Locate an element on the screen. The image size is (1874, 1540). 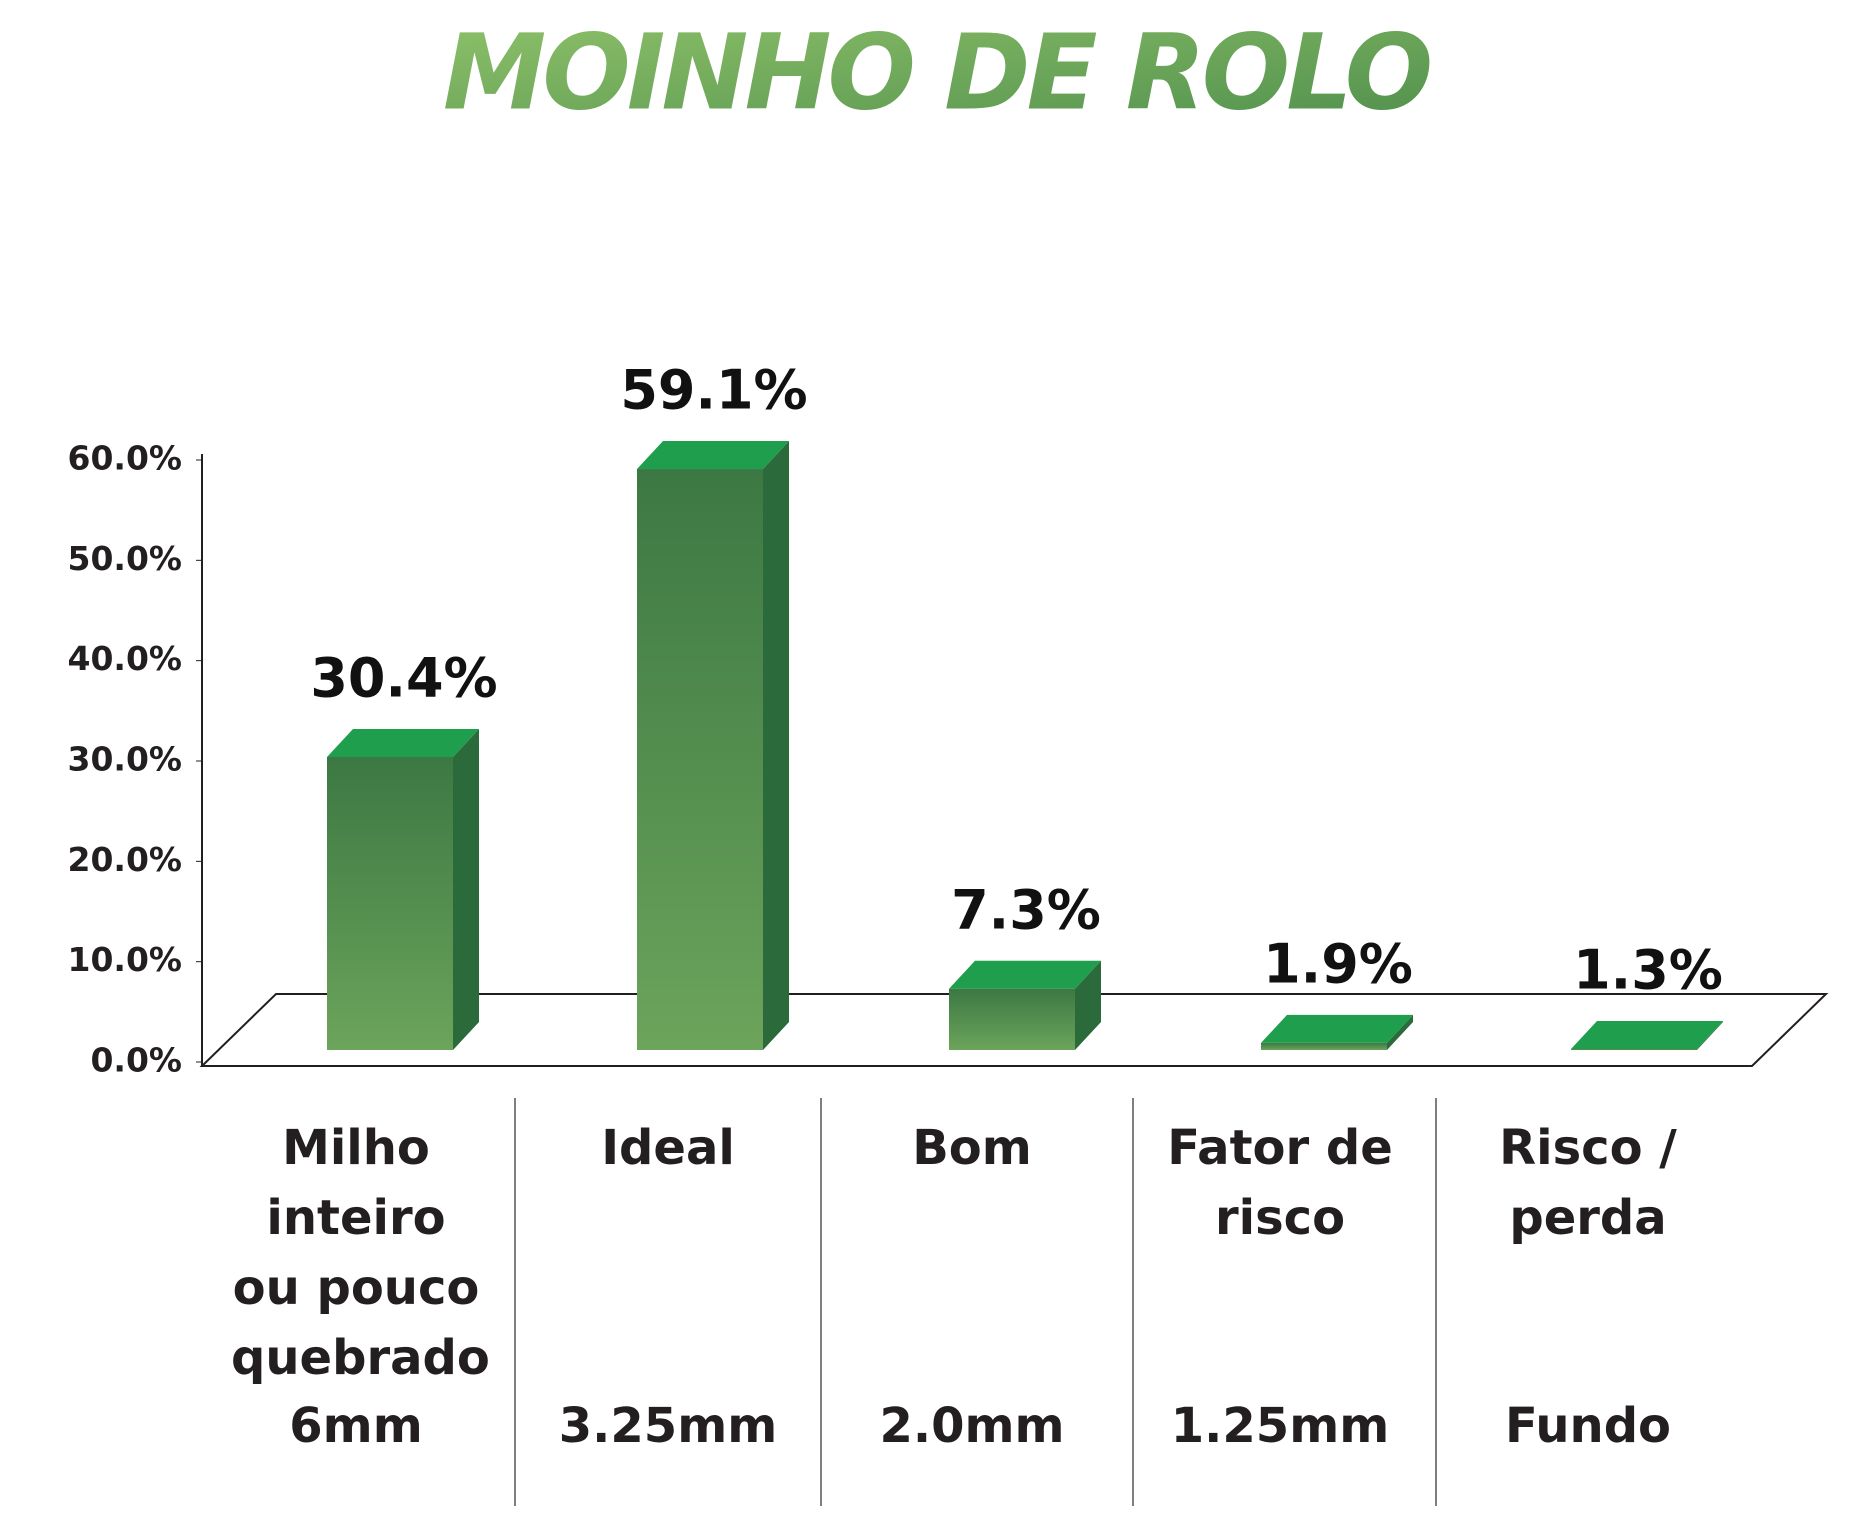
category-label: Ideal is located at coordinates (668, 1148).